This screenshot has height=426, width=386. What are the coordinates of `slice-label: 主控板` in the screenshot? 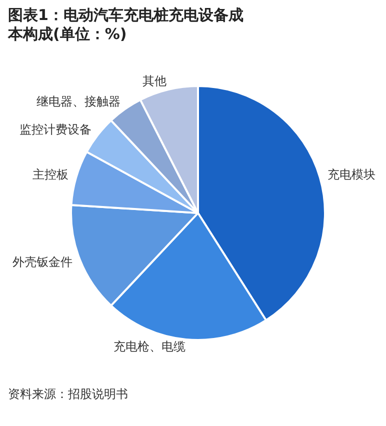 It's located at (50, 174).